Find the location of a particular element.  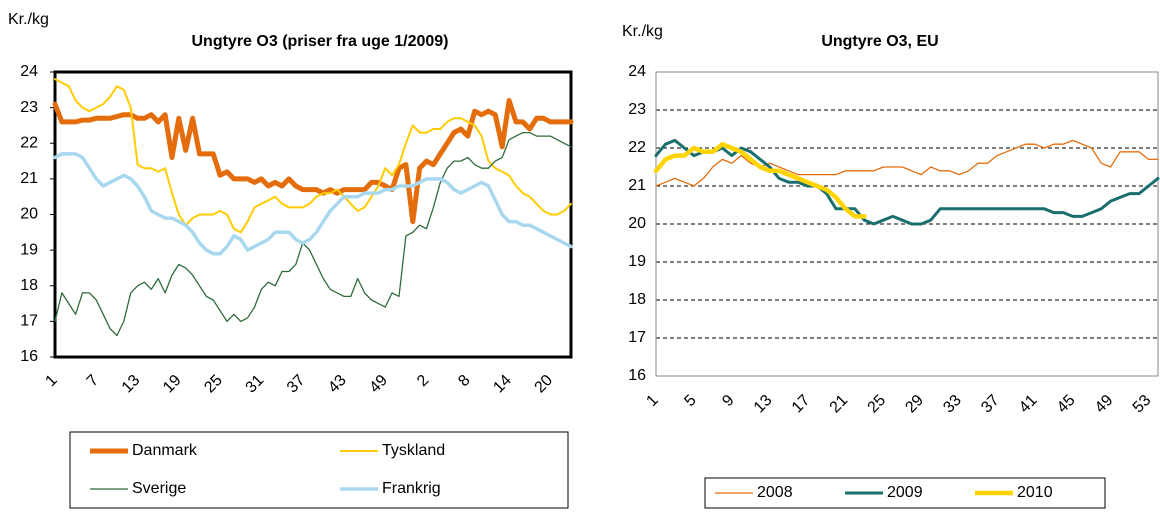

x-tick-label: 45 is located at coordinates (1066, 404).